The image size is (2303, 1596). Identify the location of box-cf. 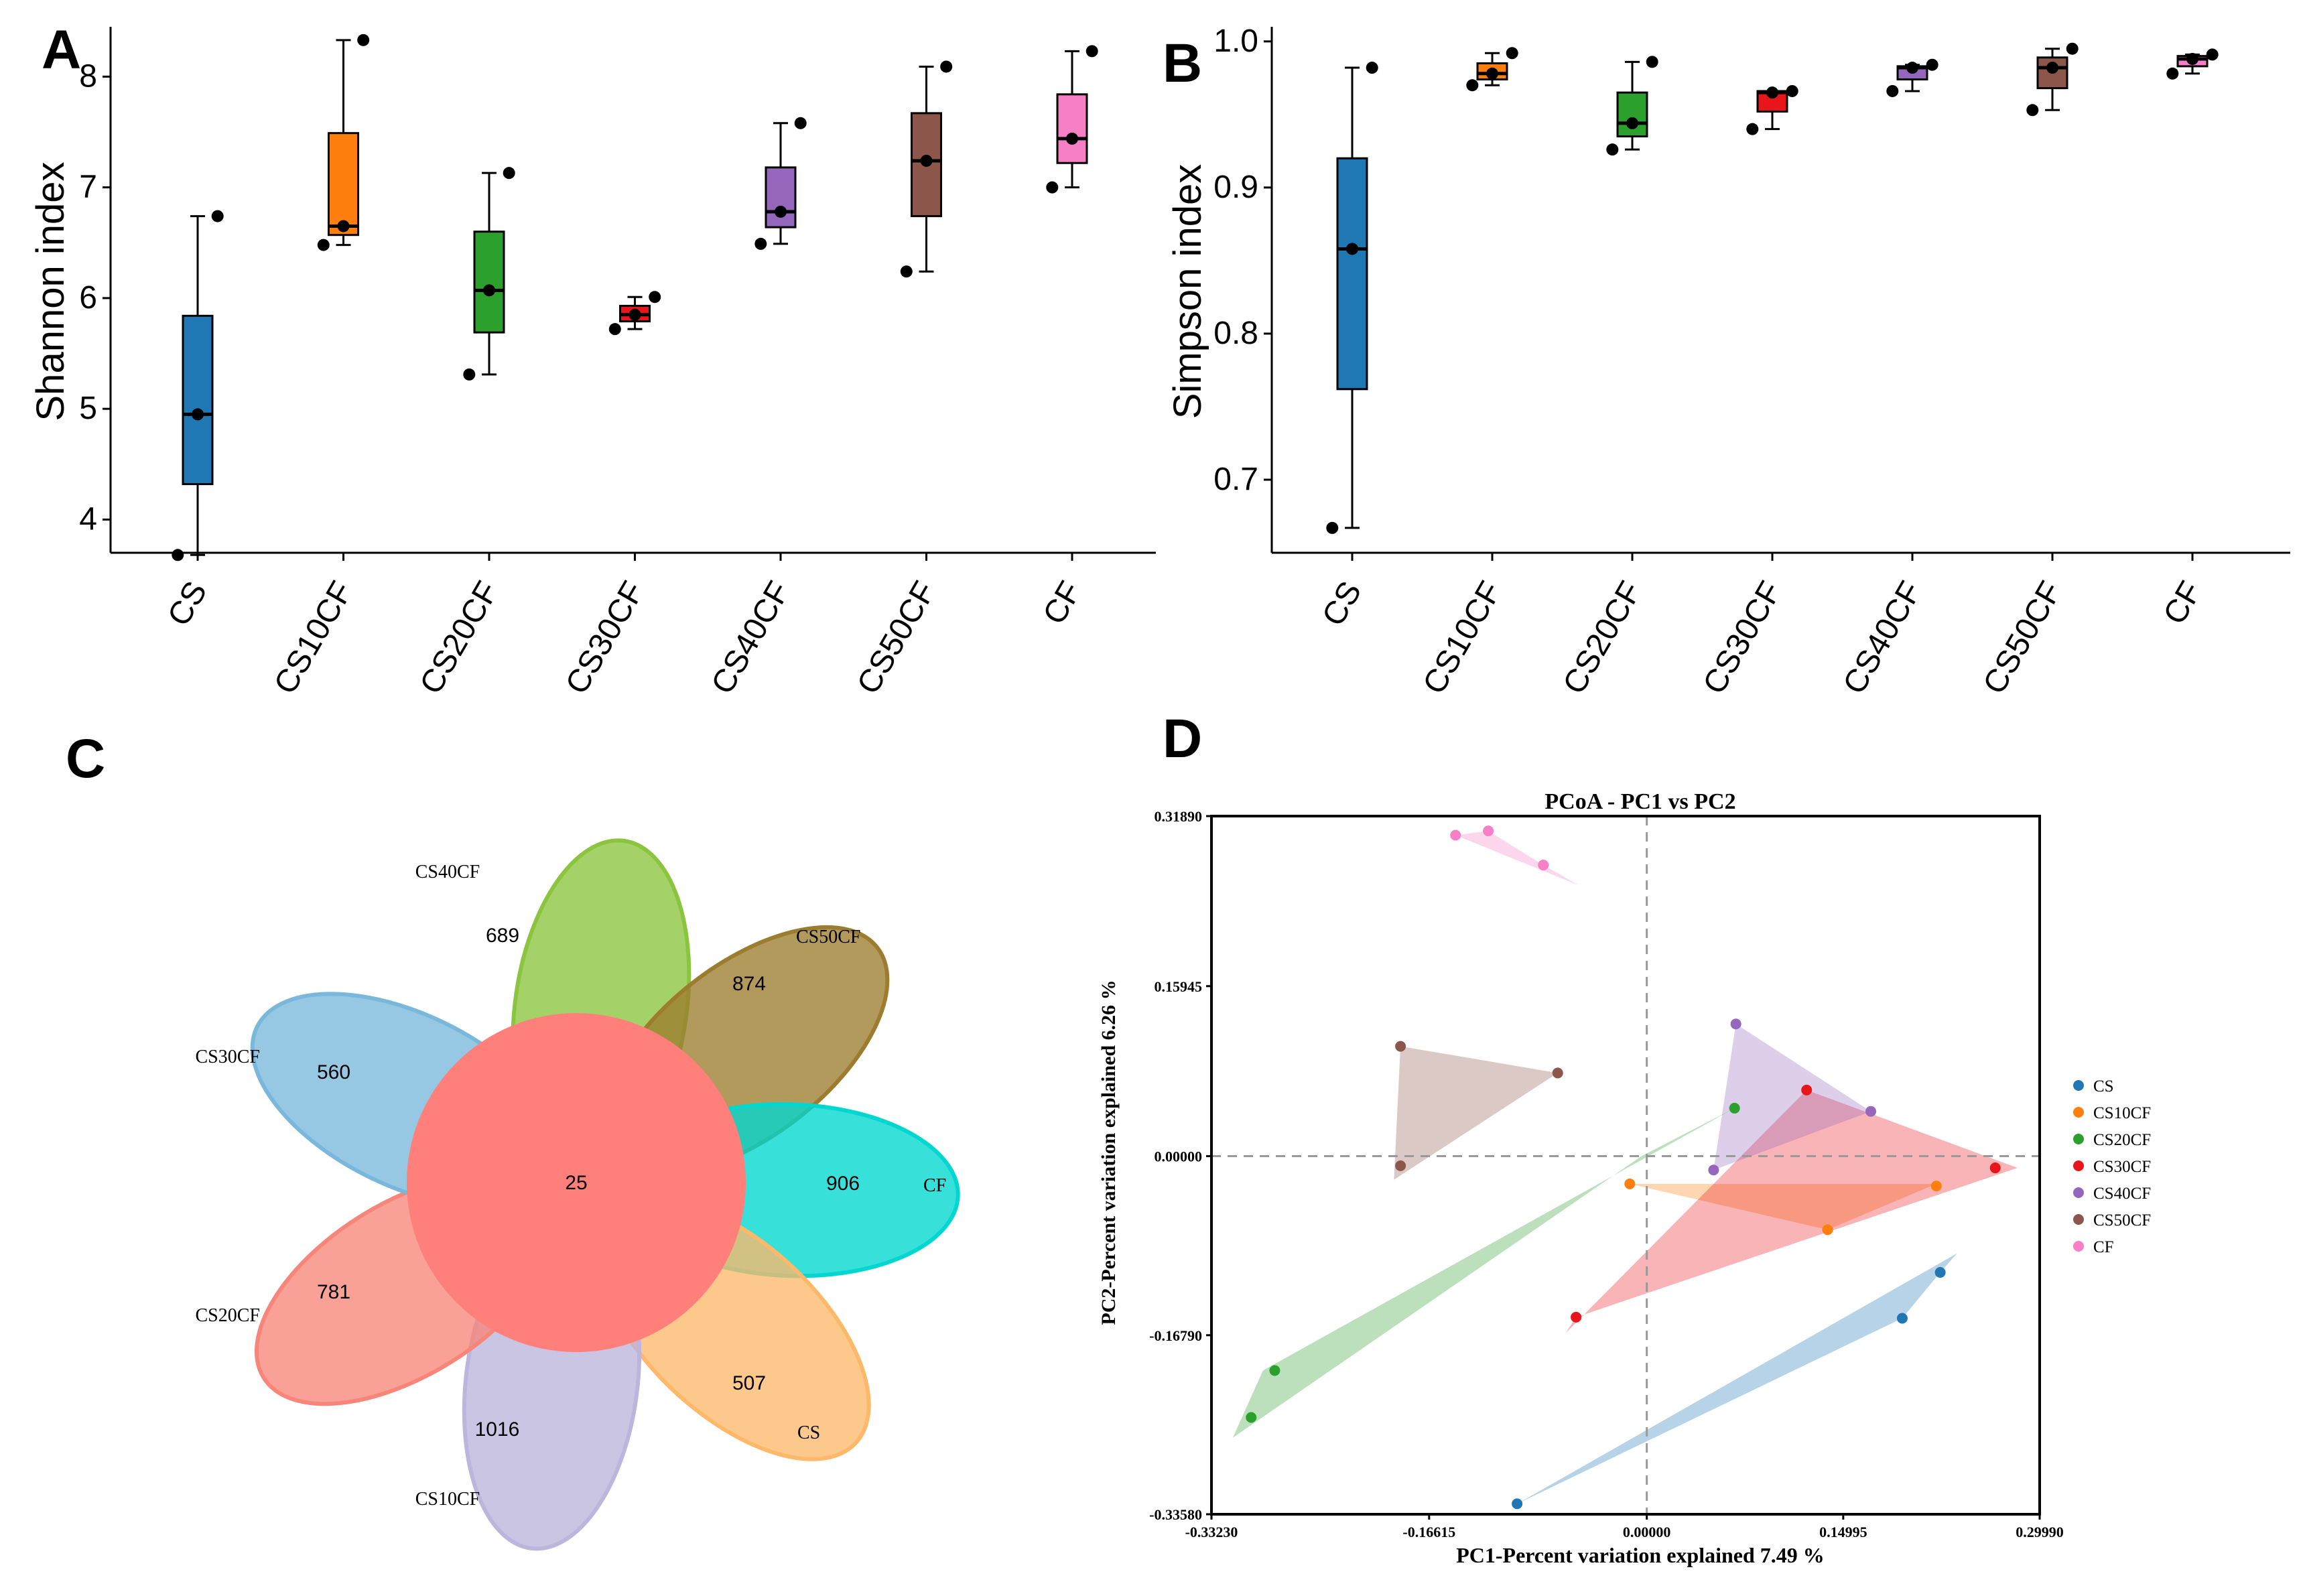
(1072, 128).